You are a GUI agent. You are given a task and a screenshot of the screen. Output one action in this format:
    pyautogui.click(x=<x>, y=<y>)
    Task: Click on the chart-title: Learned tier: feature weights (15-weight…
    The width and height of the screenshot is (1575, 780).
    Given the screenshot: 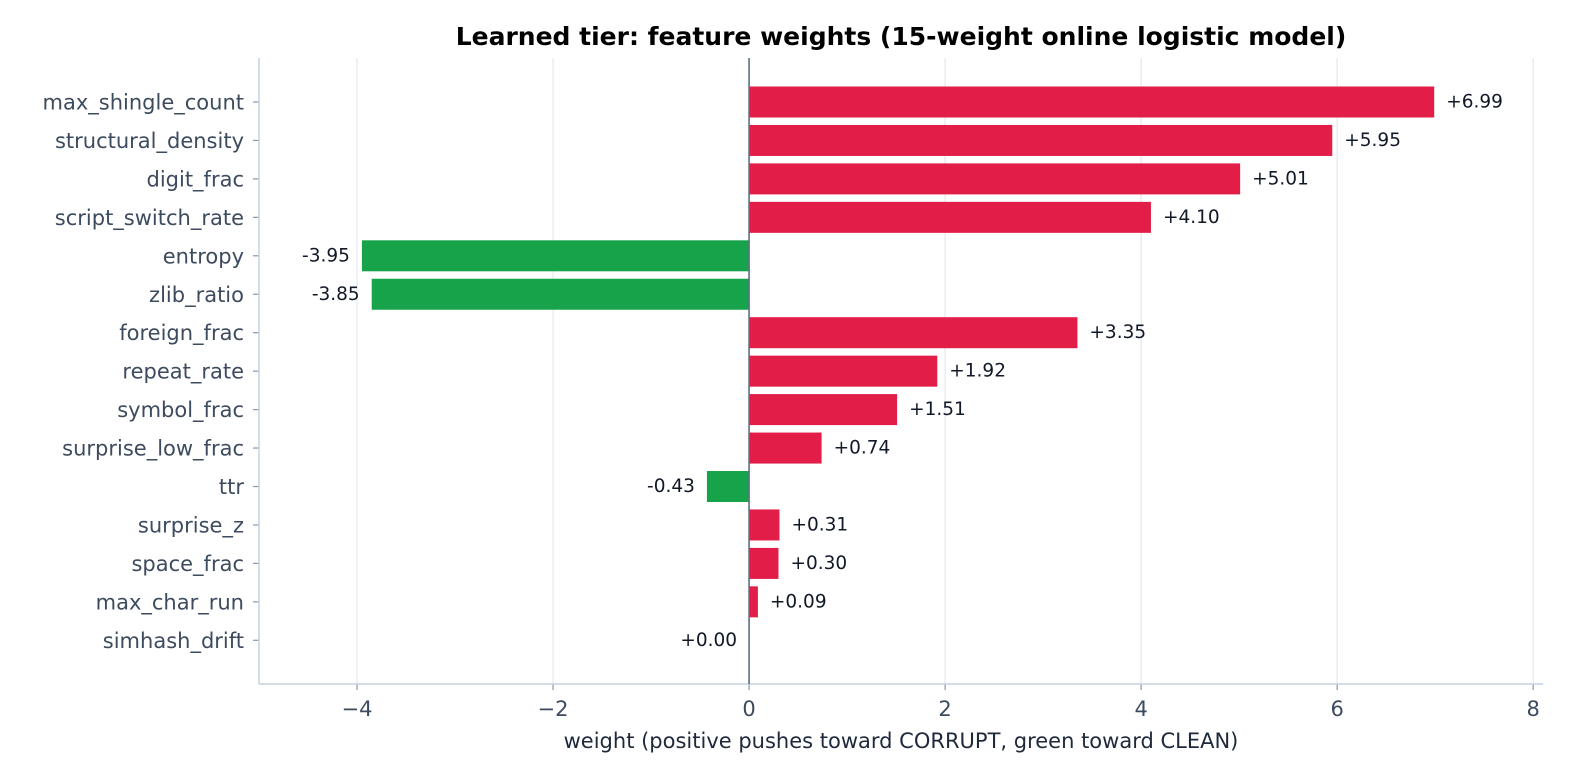 What is the action you would take?
    pyautogui.click(x=901, y=36)
    